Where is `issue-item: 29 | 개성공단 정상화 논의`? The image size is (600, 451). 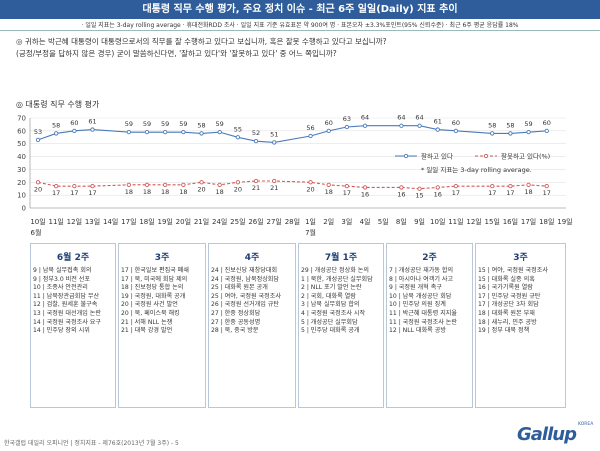 issue-item: 29 | 개성공단 정상화 논의 is located at coordinates (335, 270).